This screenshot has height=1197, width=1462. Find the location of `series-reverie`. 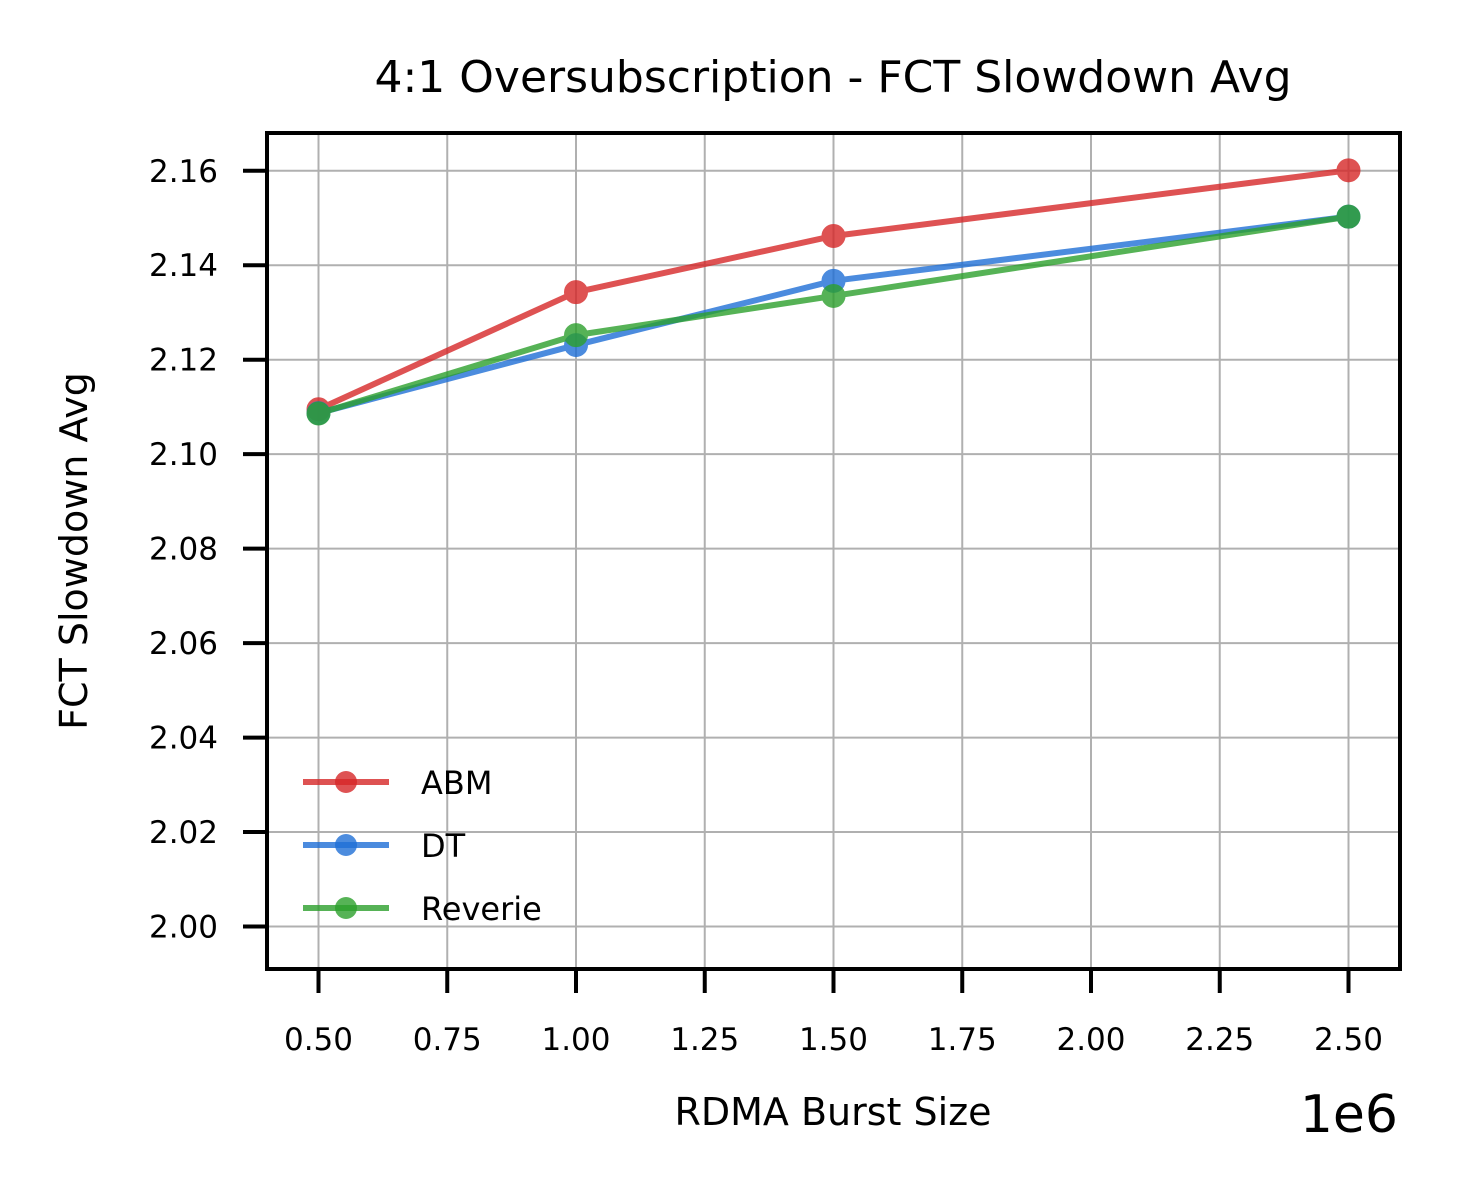

series-reverie is located at coordinates (833, 315).